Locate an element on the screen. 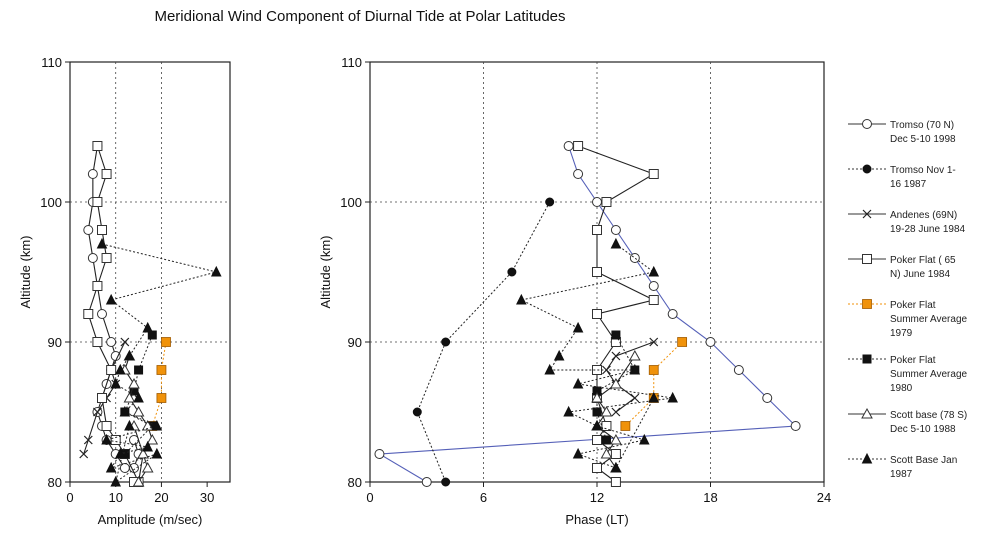  series-filled-triangle is located at coordinates (159, 362).